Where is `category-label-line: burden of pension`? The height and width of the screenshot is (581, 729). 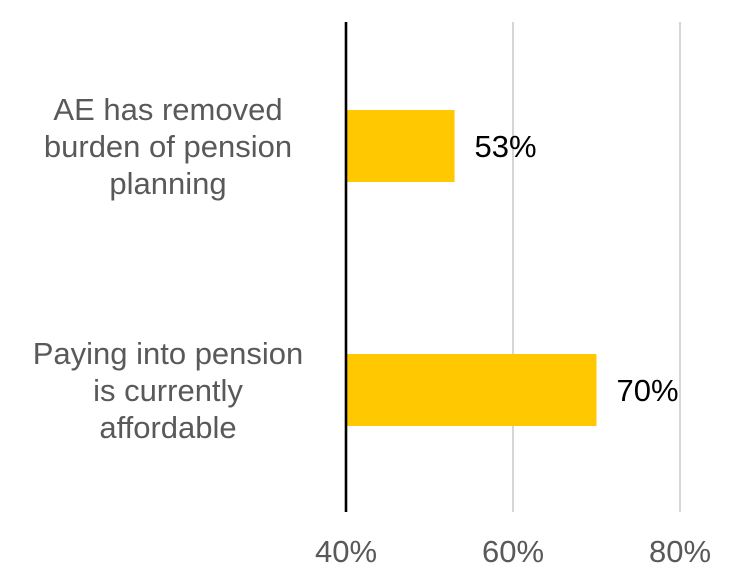 category-label-line: burden of pension is located at coordinates (168, 146).